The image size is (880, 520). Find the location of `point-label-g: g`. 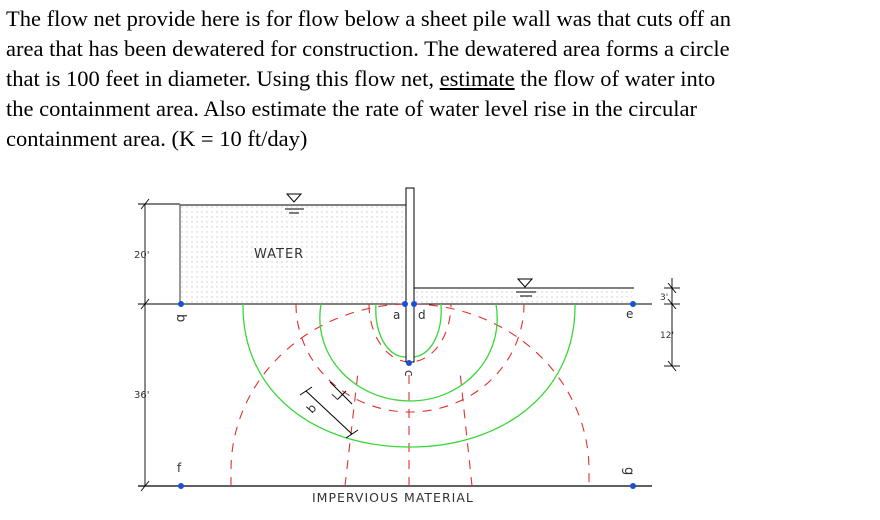

point-label-g: g is located at coordinates (628, 471).